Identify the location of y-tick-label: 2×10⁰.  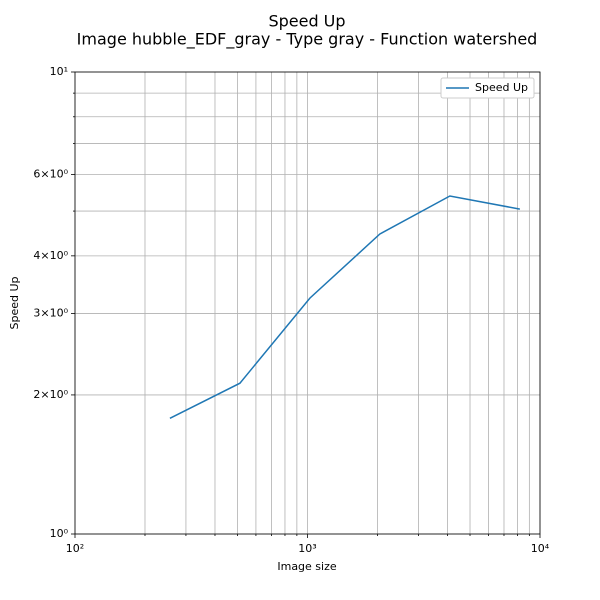
(50, 394).